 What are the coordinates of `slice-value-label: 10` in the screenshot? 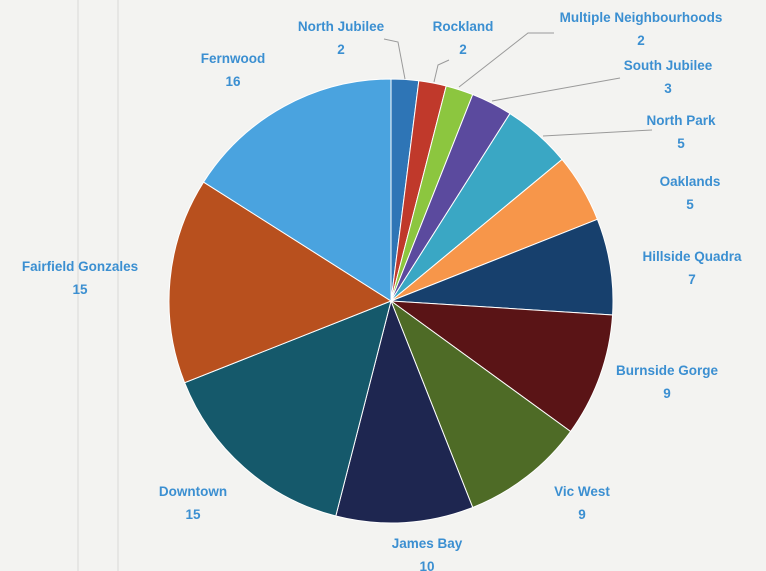 It's located at (426, 565).